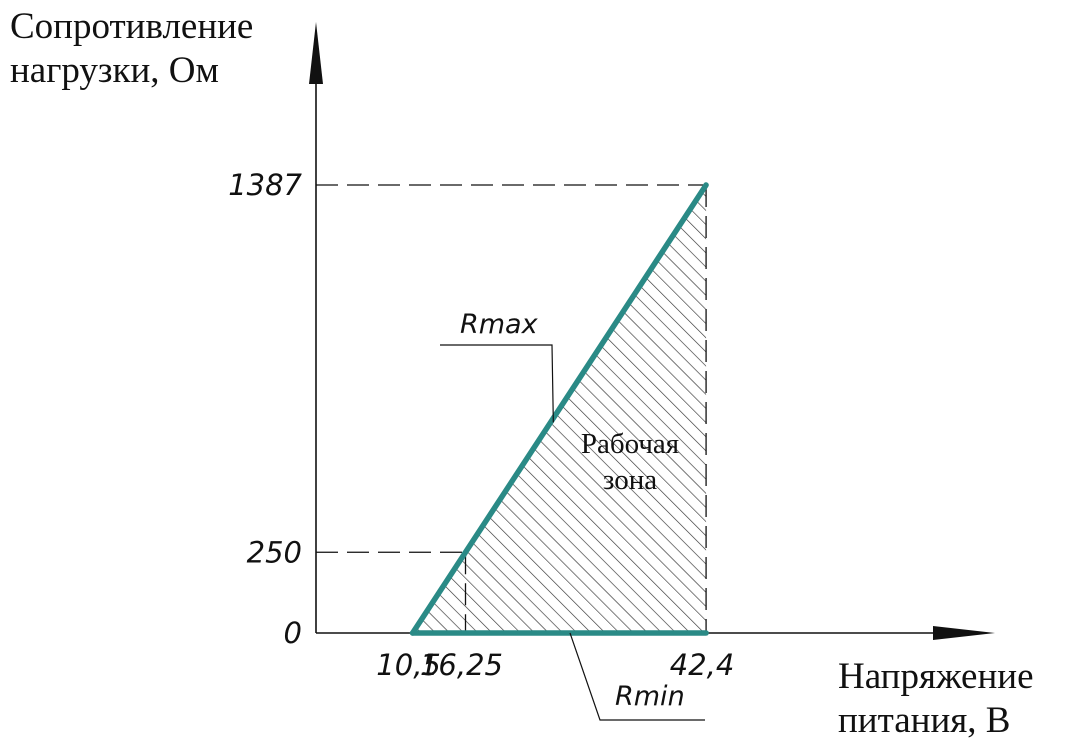  Describe the element at coordinates (650, 696) in the screenshot. I see `series-label-rmin: Rmin` at that location.